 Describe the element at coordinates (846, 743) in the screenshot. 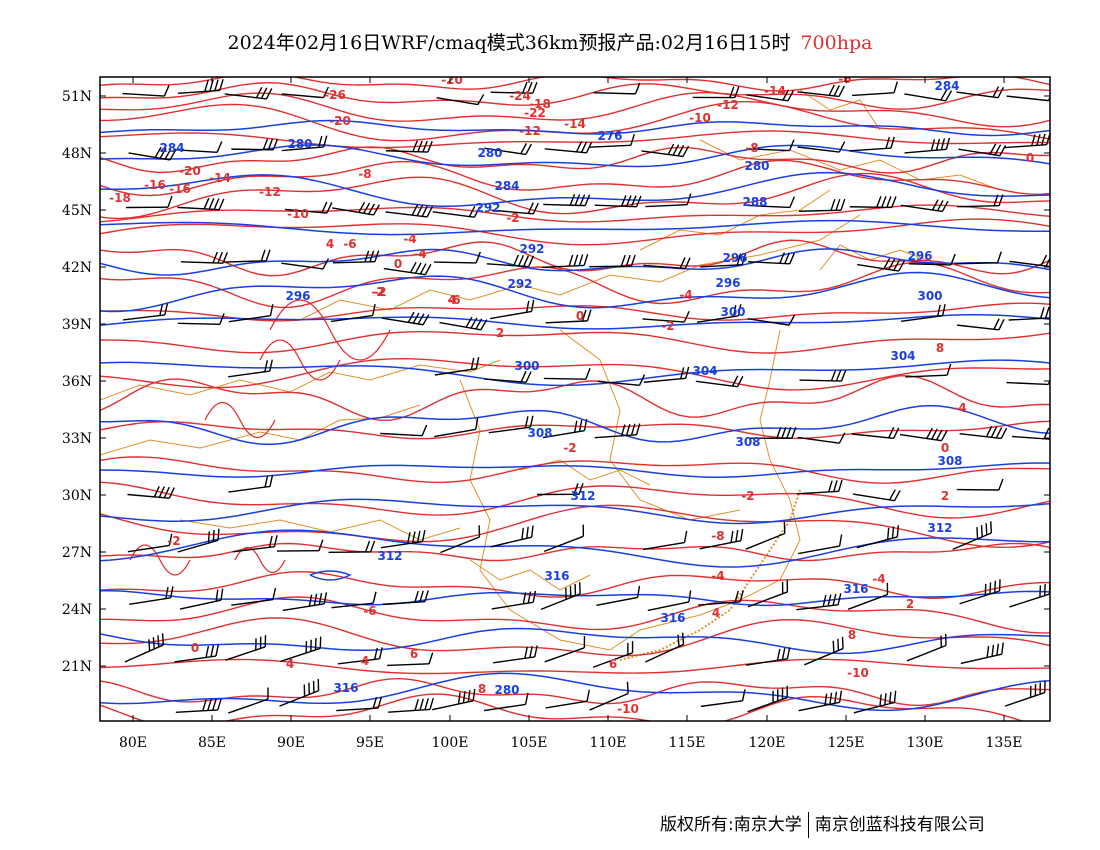

I see `lon-label: 125E` at that location.